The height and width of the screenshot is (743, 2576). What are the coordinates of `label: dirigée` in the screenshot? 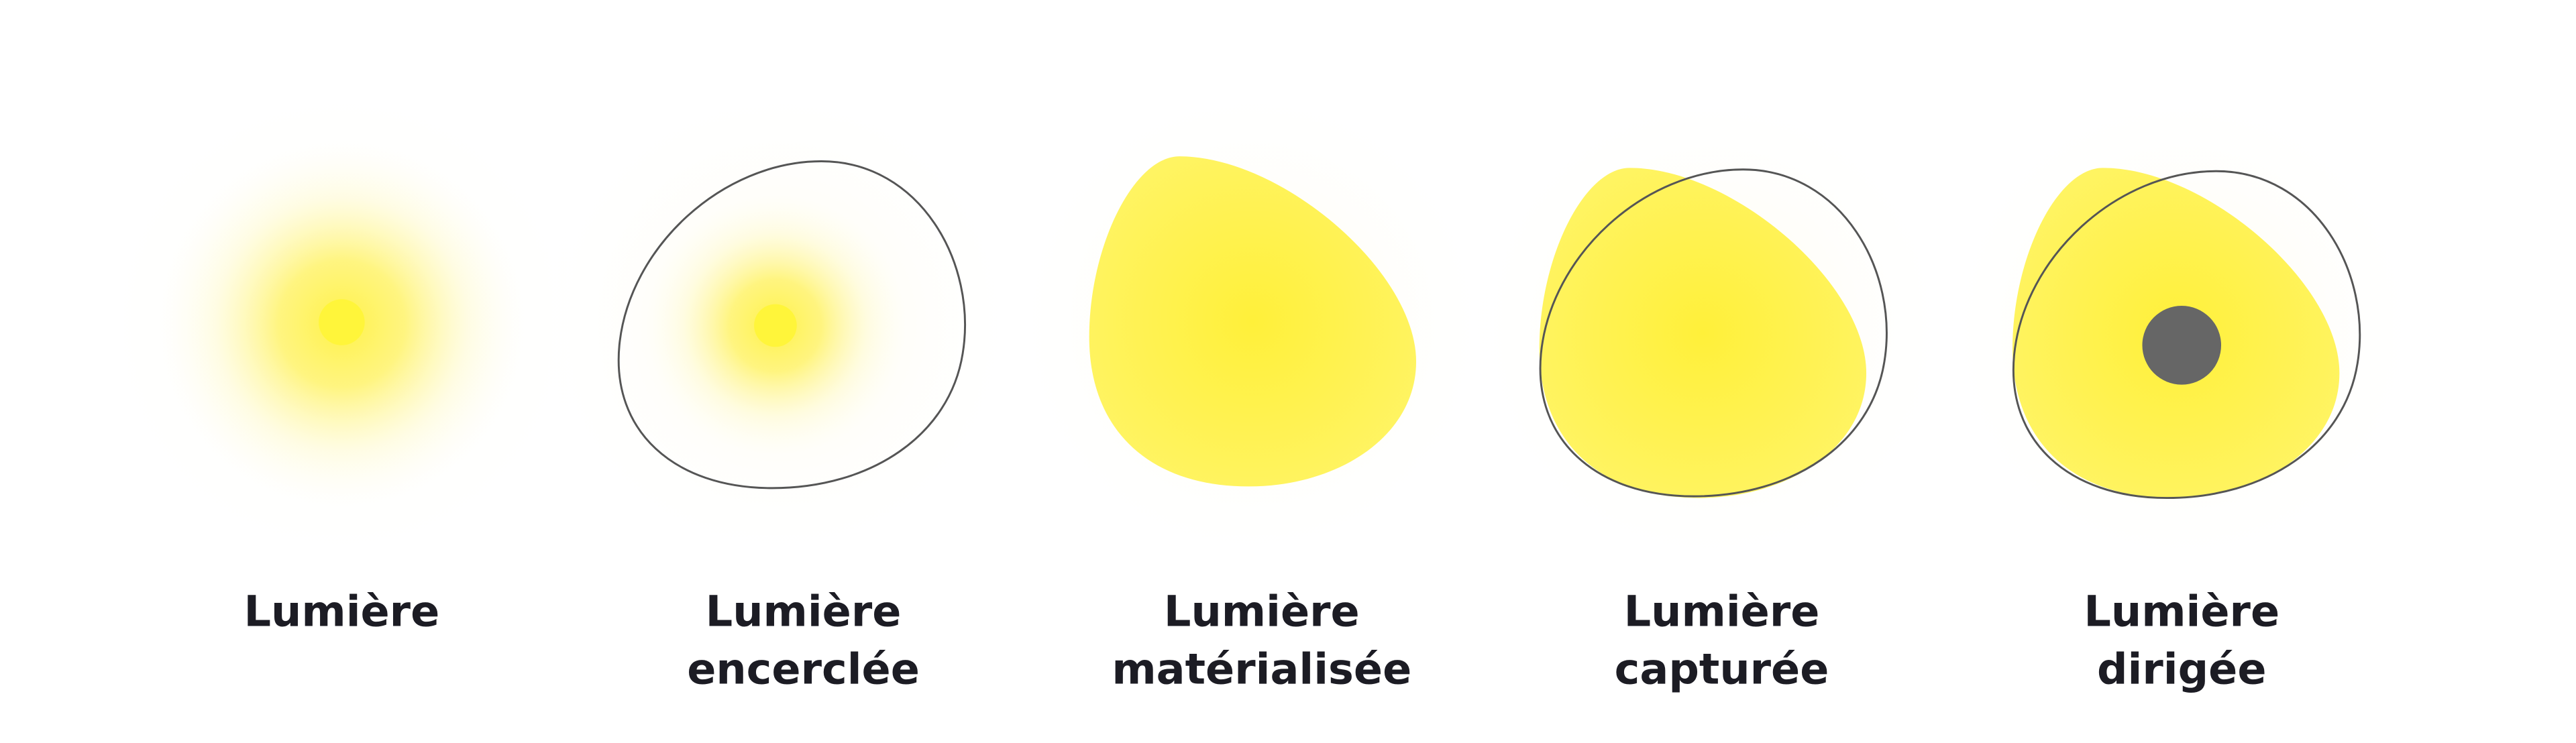 It's located at (2182, 669).